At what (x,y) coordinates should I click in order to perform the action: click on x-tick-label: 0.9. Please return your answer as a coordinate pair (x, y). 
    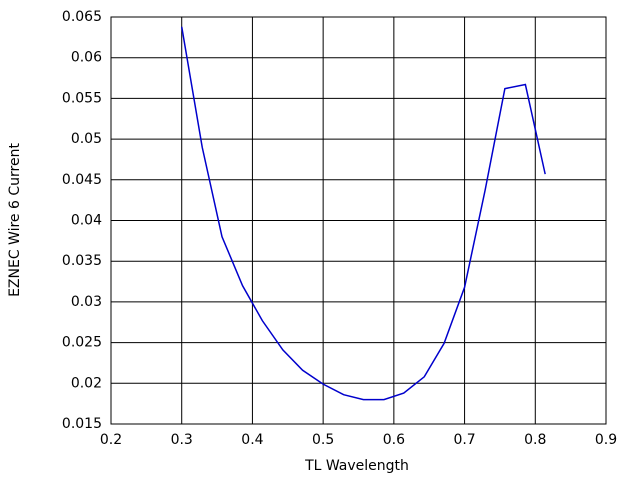
    Looking at the image, I should click on (606, 440).